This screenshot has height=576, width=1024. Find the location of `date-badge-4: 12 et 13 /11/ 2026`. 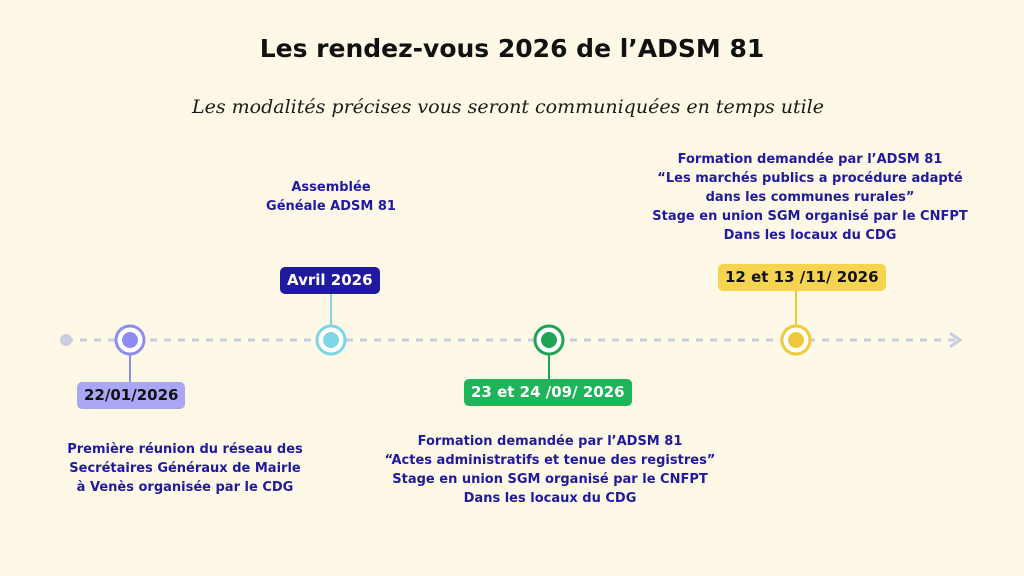

date-badge-4: 12 et 13 /11/ 2026 is located at coordinates (802, 277).